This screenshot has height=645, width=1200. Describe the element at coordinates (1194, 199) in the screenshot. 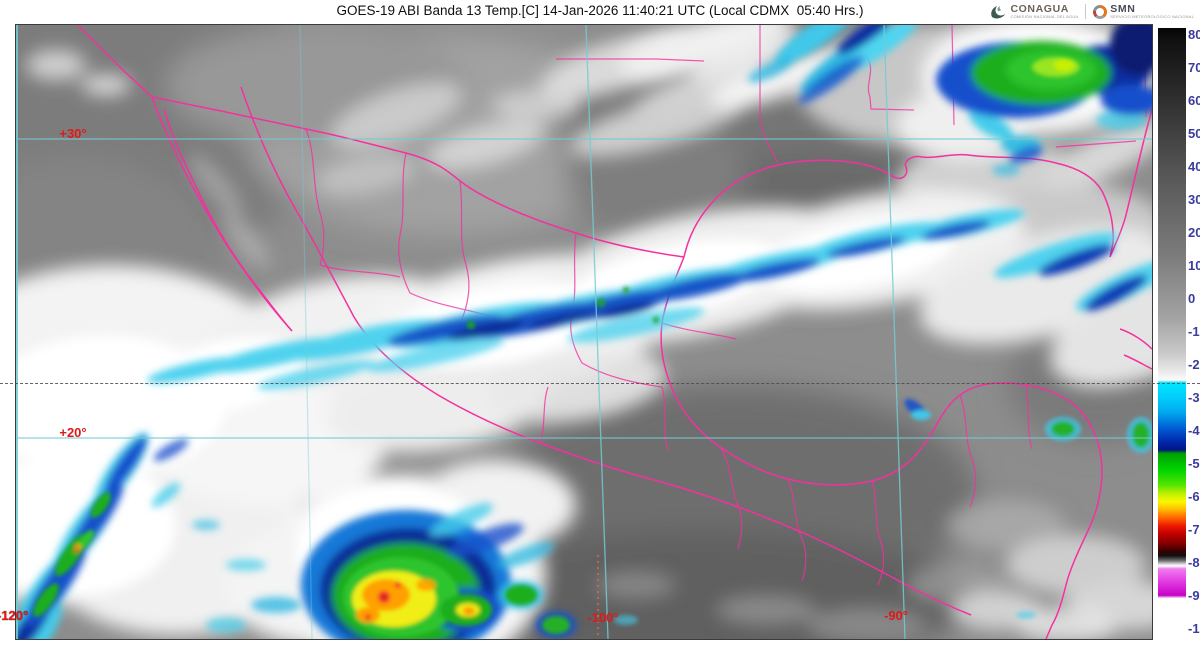

I see `colorbar-tick: 30` at that location.